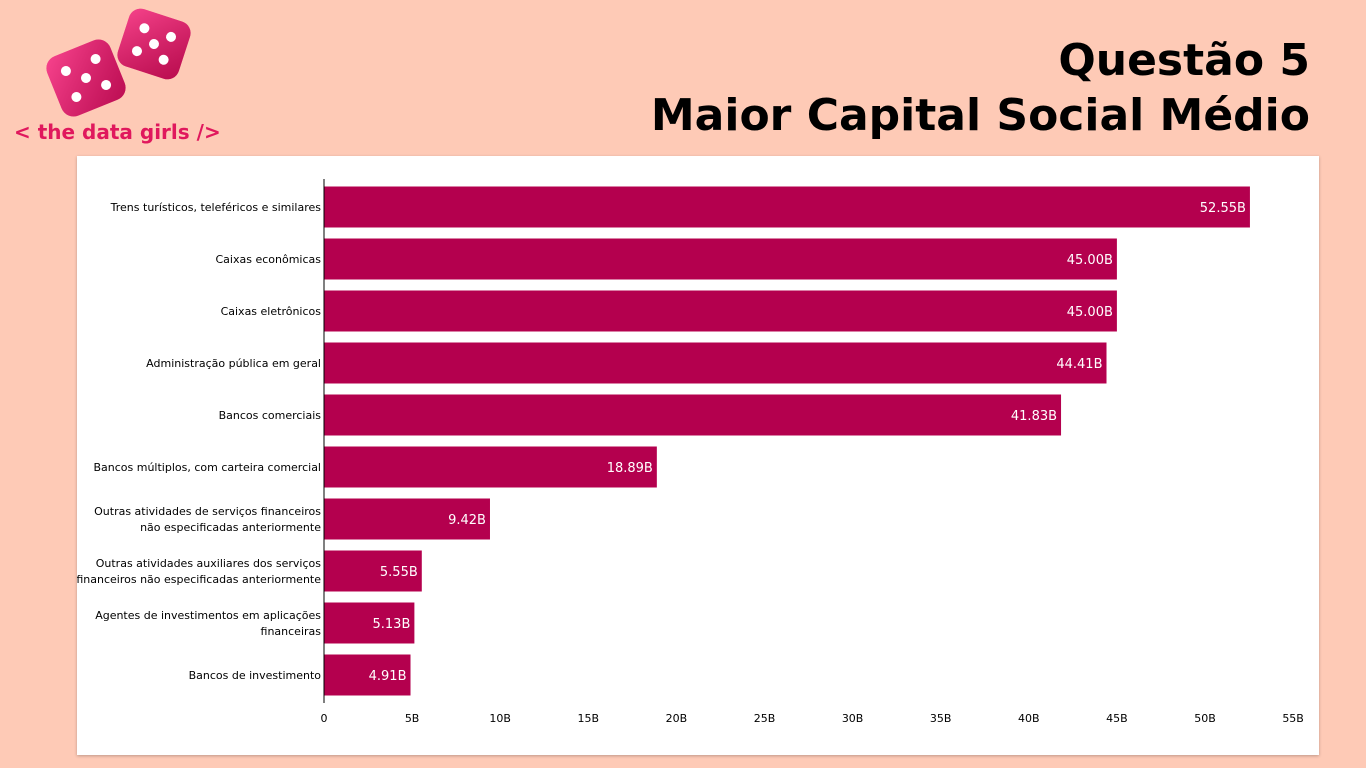  Describe the element at coordinates (118, 62) in the screenshot. I see `dice-icon` at that location.